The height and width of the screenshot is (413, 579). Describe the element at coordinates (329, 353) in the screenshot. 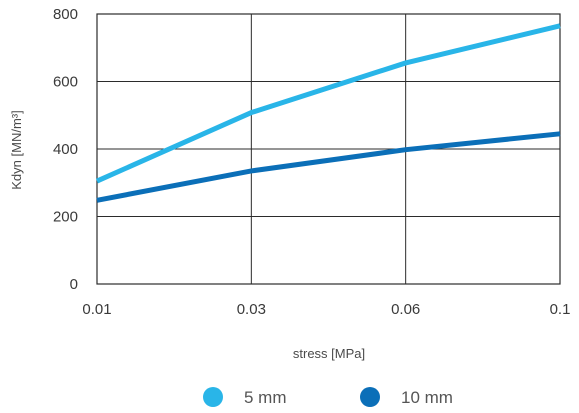

I see `x-axis-title: stress [MPa]` at that location.